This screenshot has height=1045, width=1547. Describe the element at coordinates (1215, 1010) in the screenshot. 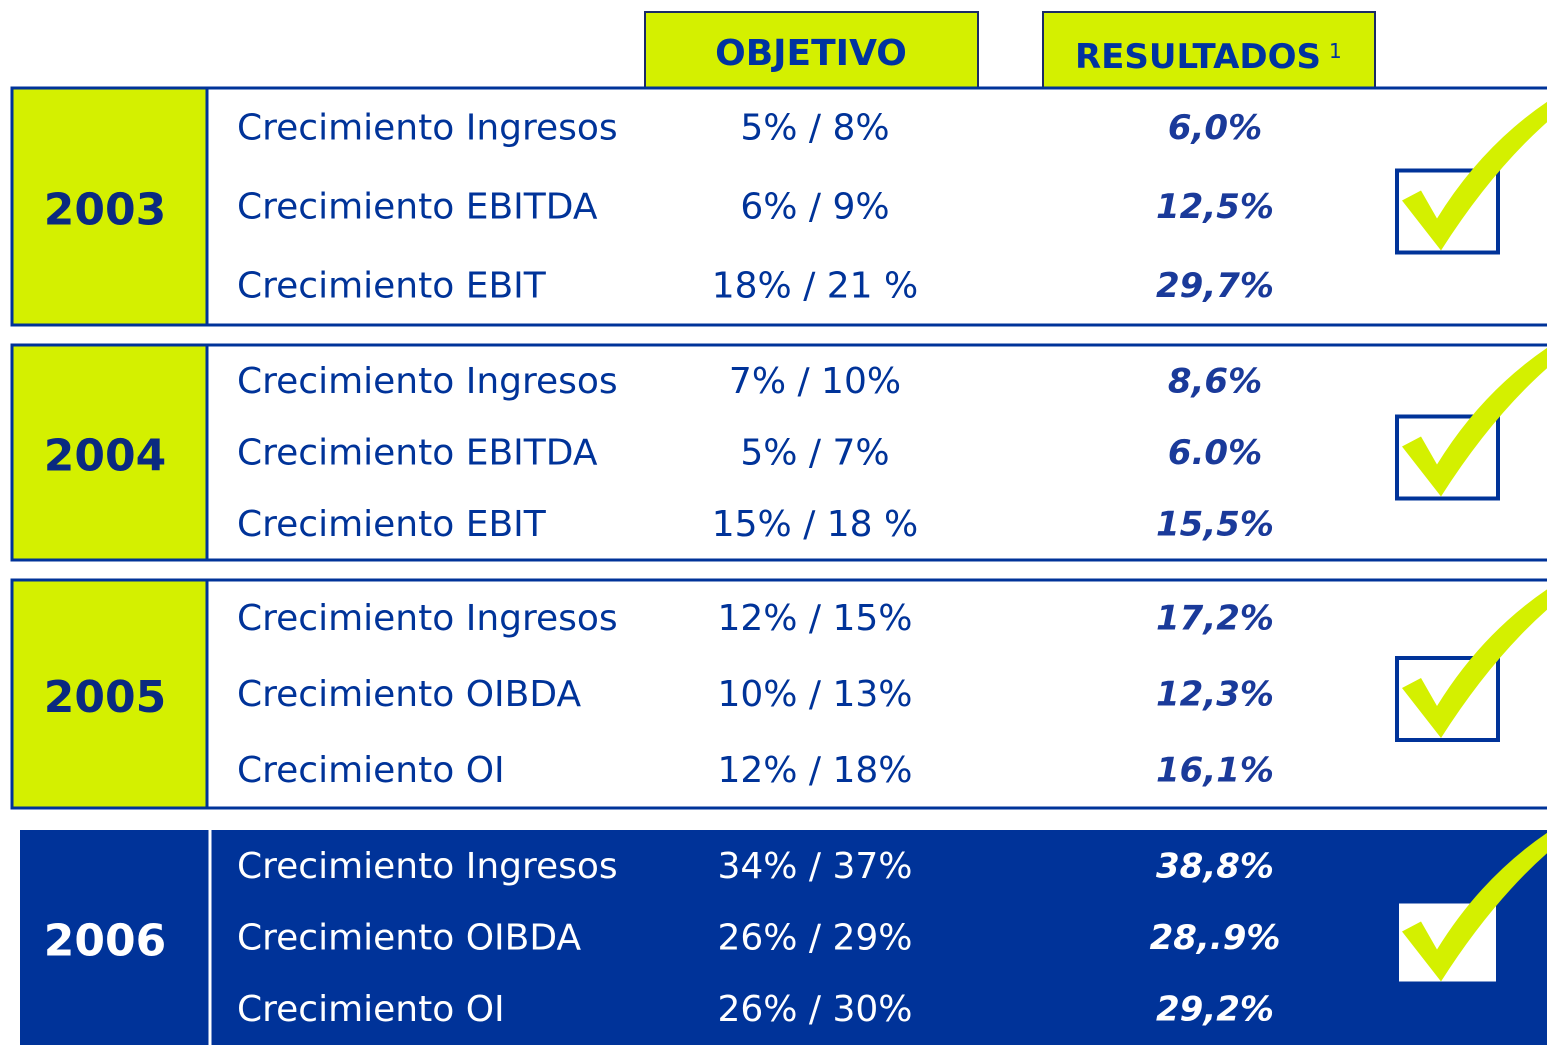

I see `result-value: 29,2%` at that location.